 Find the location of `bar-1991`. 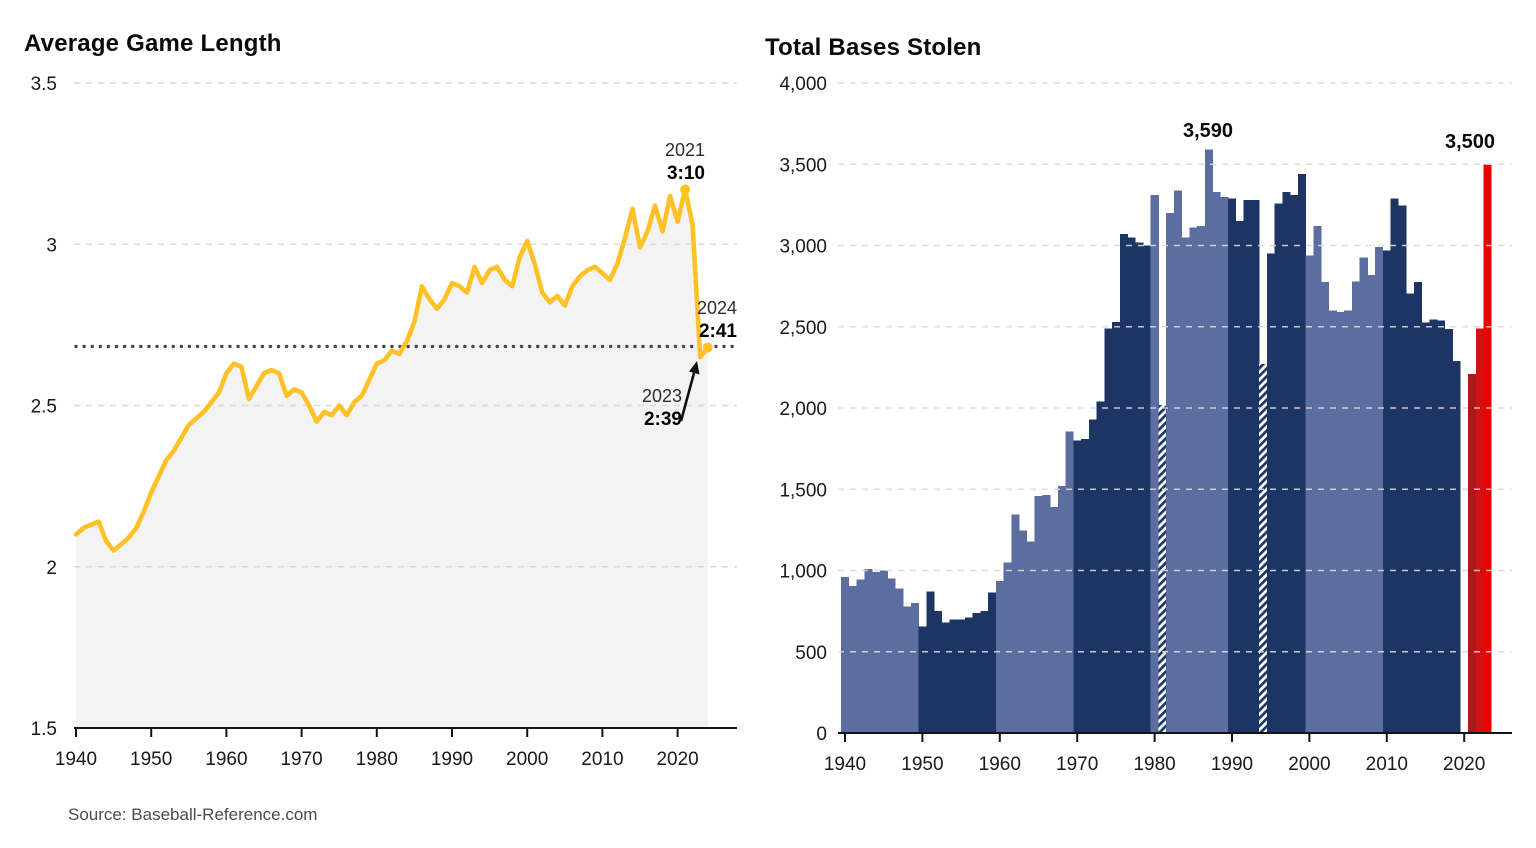

bar-1991 is located at coordinates (1239, 477).